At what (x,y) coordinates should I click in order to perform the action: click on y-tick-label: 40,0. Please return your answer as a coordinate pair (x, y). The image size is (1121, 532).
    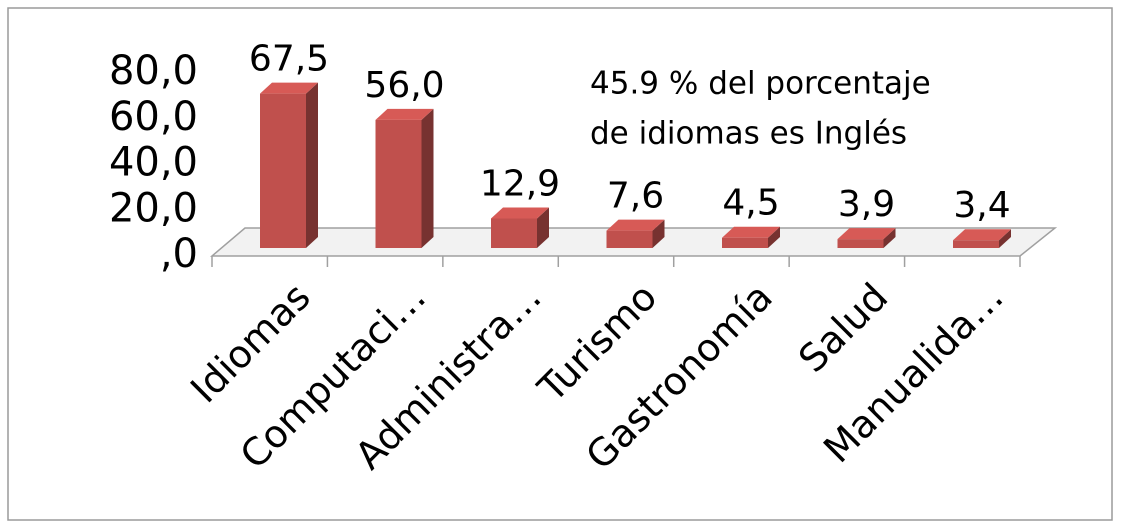
    Looking at the image, I should click on (153, 163).